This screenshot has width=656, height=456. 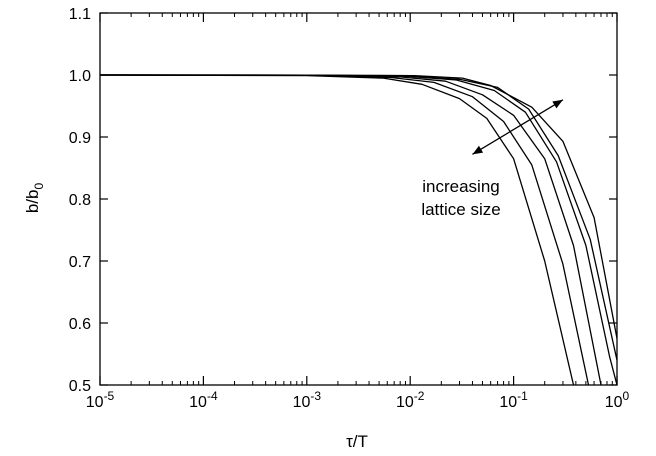 What do you see at coordinates (203, 400) in the screenshot?
I see `x-tick-label: 10⁻⁴` at bounding box center [203, 400].